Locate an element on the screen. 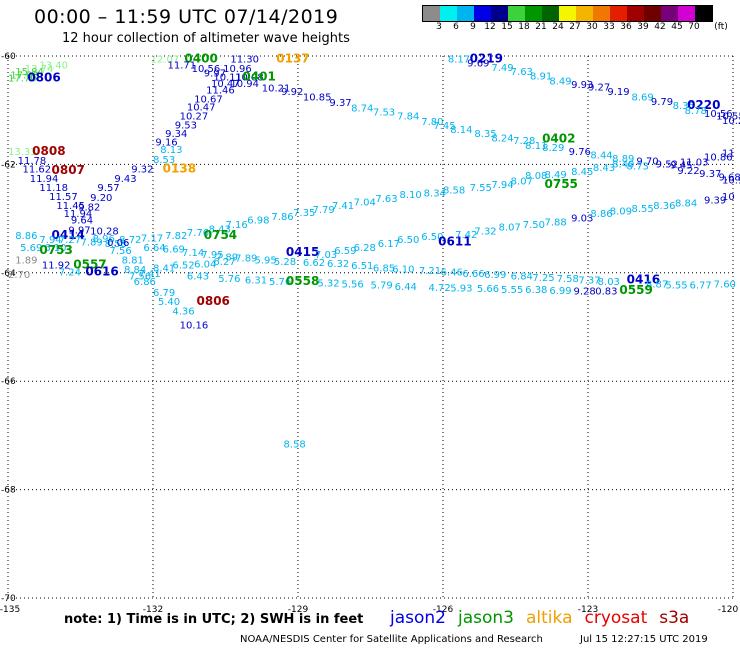 This screenshot has width=740, height=650. wave-height-label: 10.11 is located at coordinates (227, 78).